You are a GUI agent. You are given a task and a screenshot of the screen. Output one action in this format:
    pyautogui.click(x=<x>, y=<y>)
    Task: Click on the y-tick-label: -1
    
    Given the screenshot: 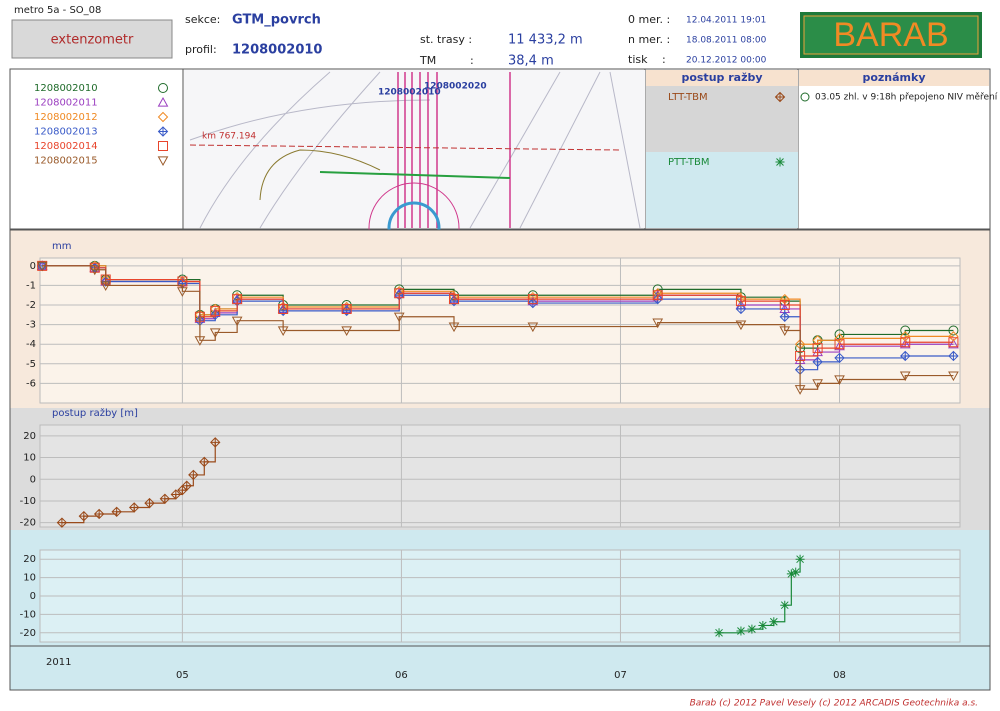 What is the action you would take?
    pyautogui.click(x=31, y=285)
    